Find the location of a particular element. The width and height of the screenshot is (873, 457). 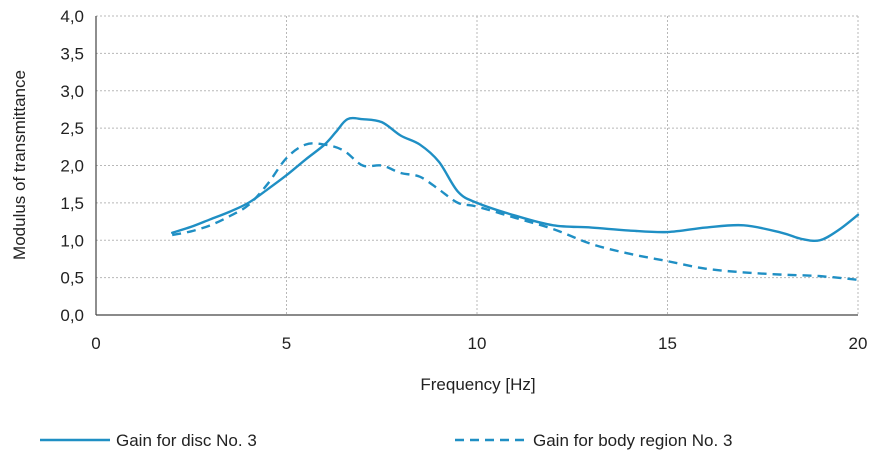

x-tick-label: 5 is located at coordinates (286, 343).